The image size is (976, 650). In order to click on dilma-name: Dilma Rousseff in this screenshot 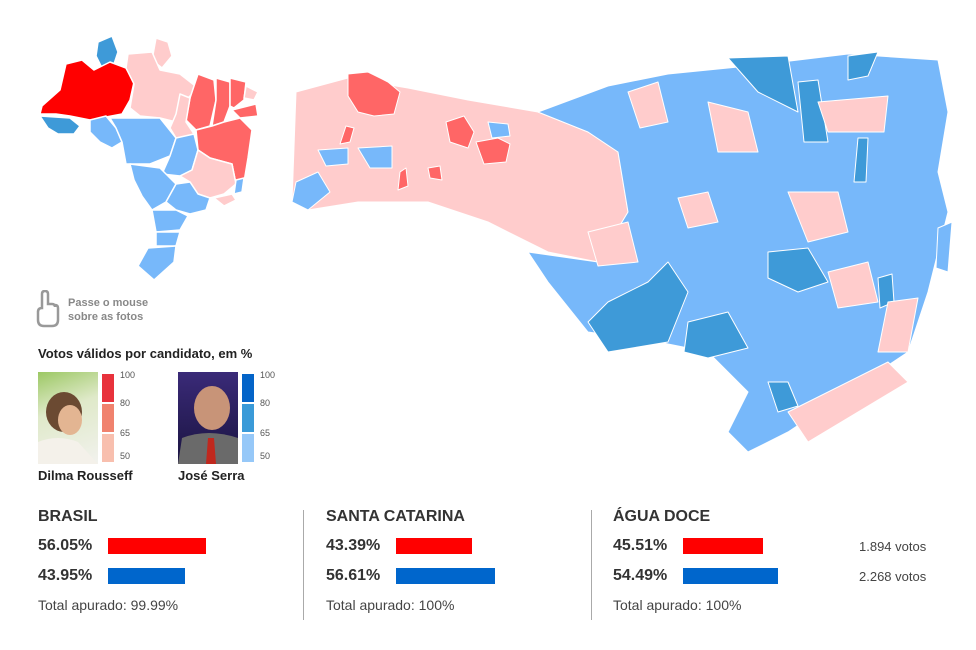, I will do `click(85, 475)`.